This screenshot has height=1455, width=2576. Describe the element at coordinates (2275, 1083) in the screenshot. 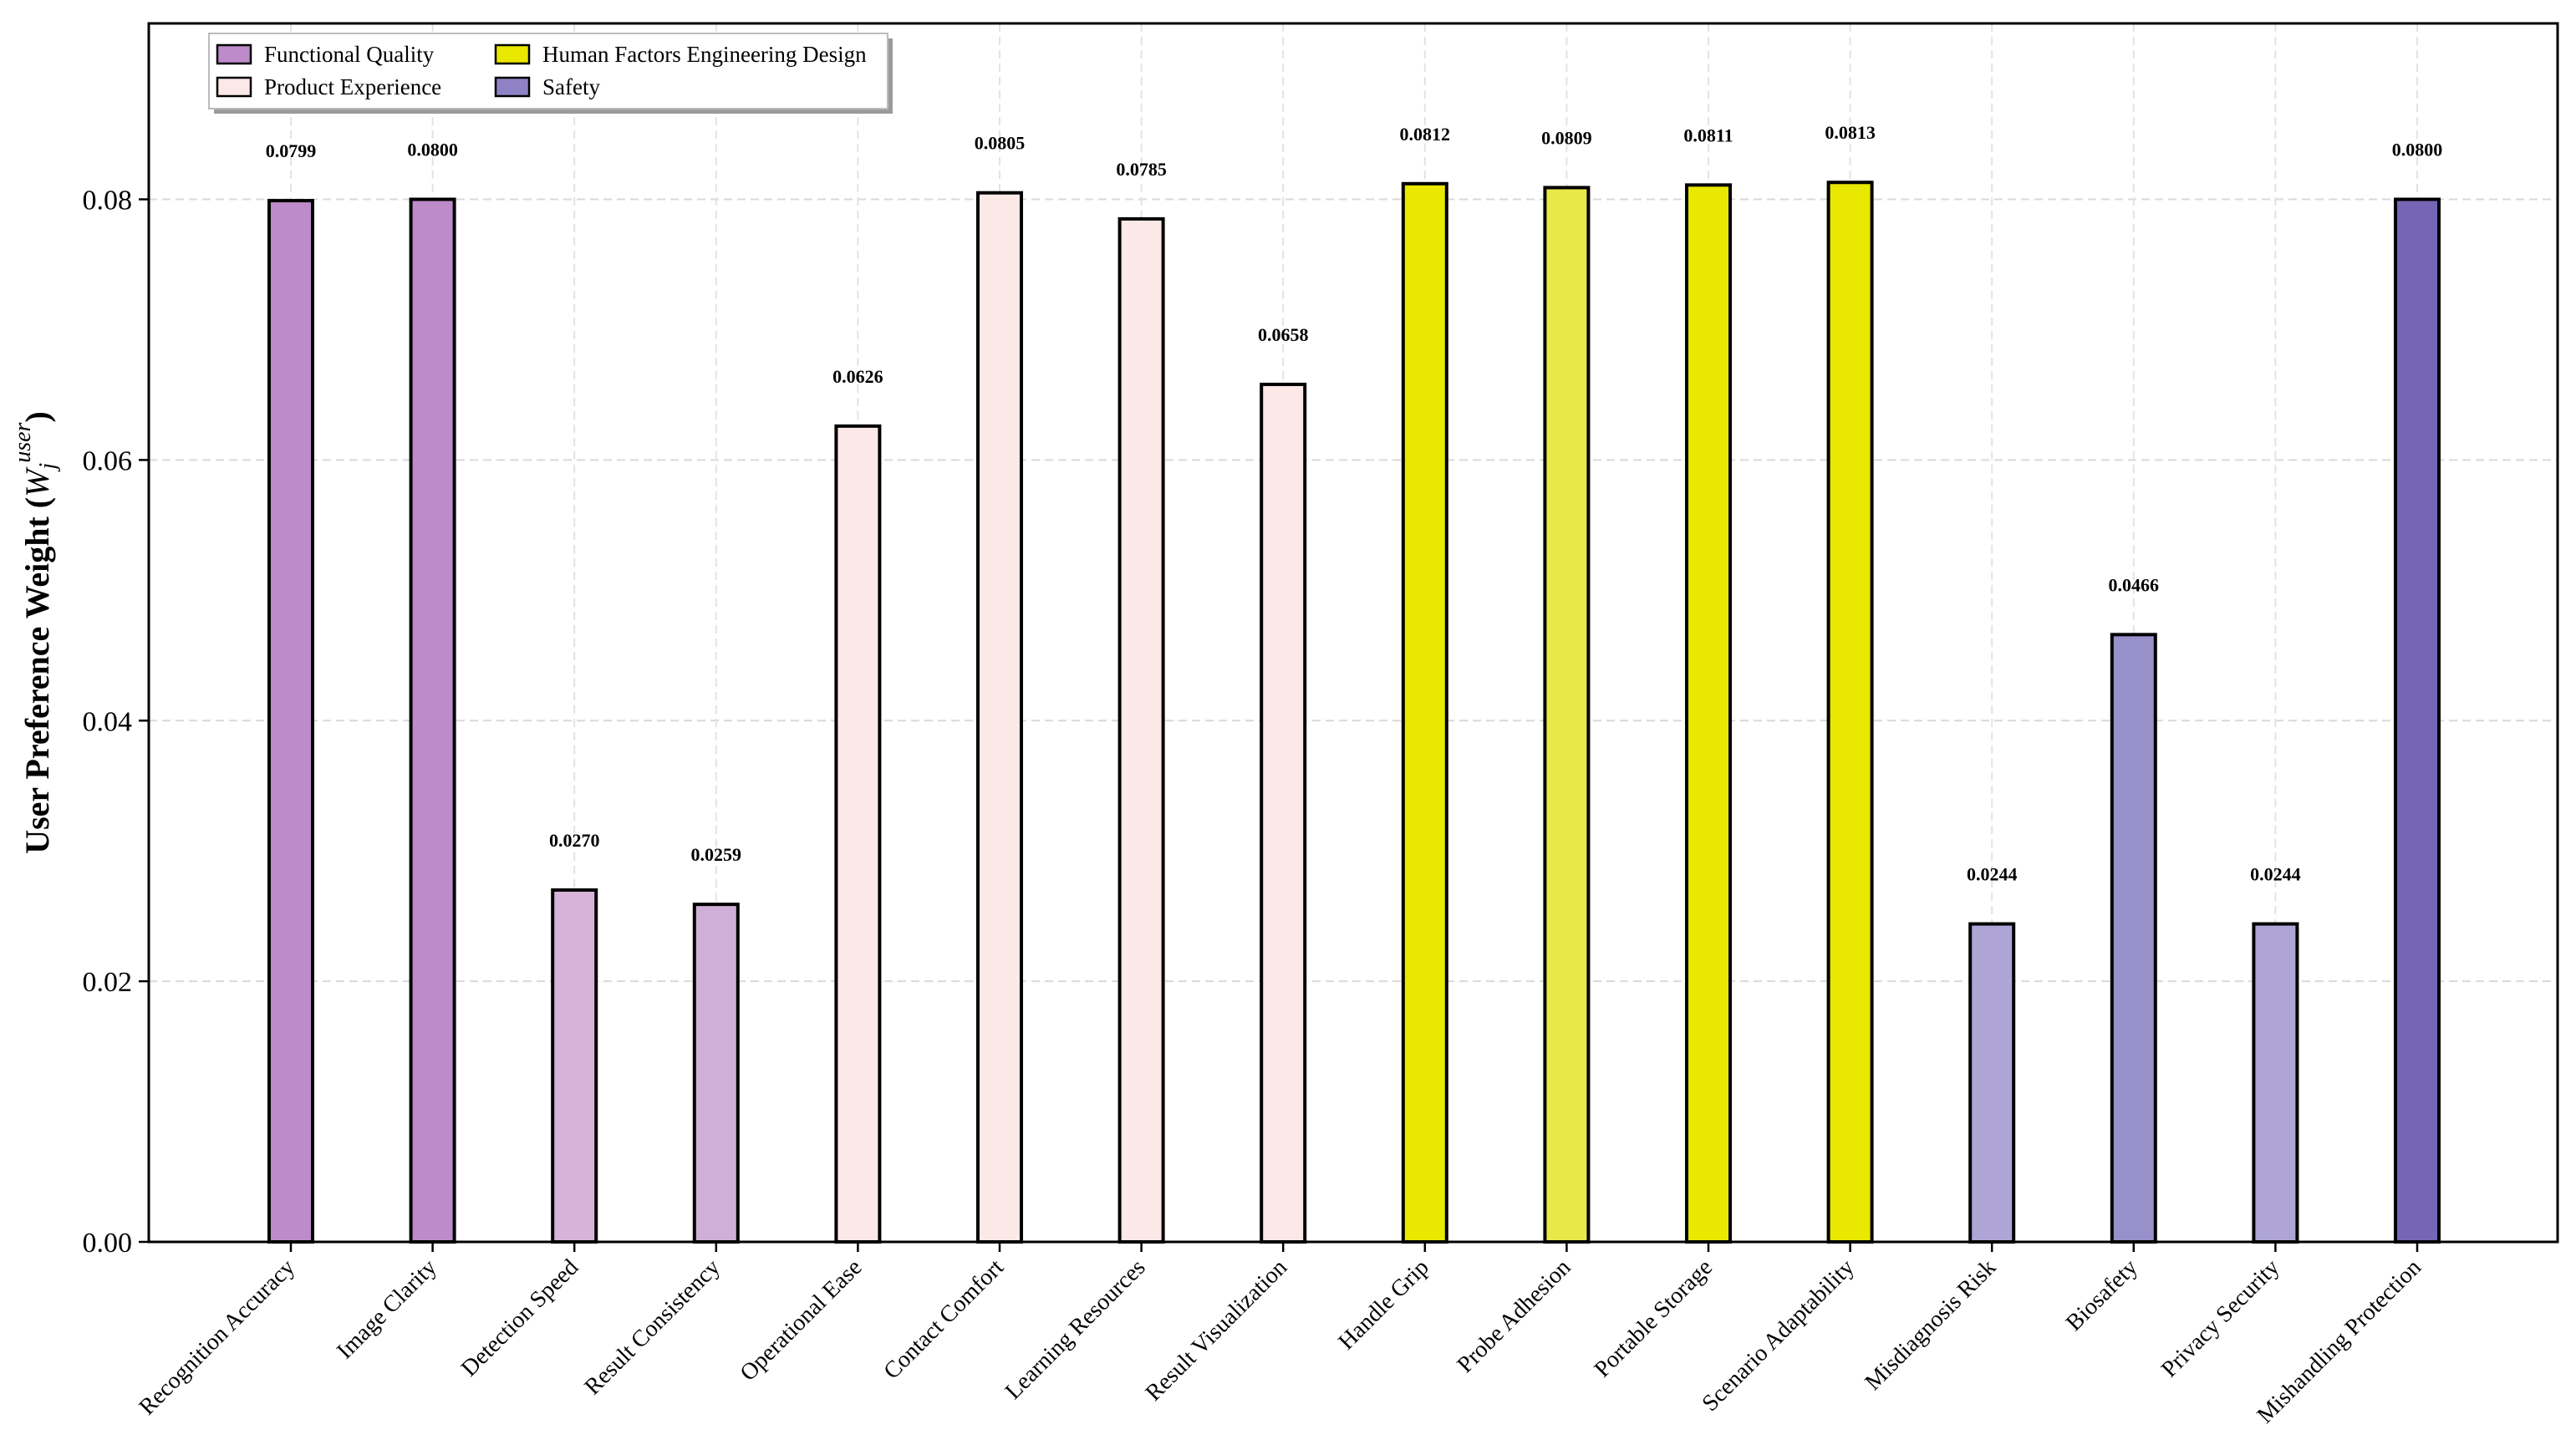

I see `bar-privacy-security` at that location.